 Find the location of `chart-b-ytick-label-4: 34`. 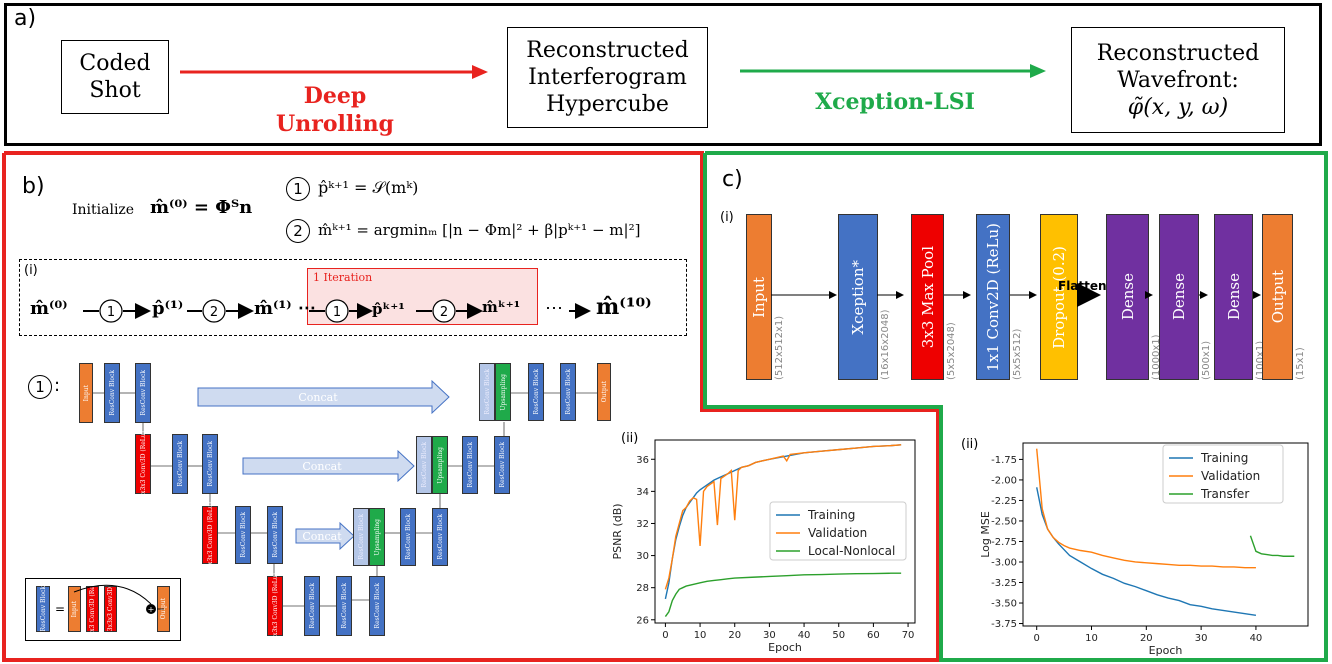

chart-b-ytick-label-4: 34 is located at coordinates (642, 492).